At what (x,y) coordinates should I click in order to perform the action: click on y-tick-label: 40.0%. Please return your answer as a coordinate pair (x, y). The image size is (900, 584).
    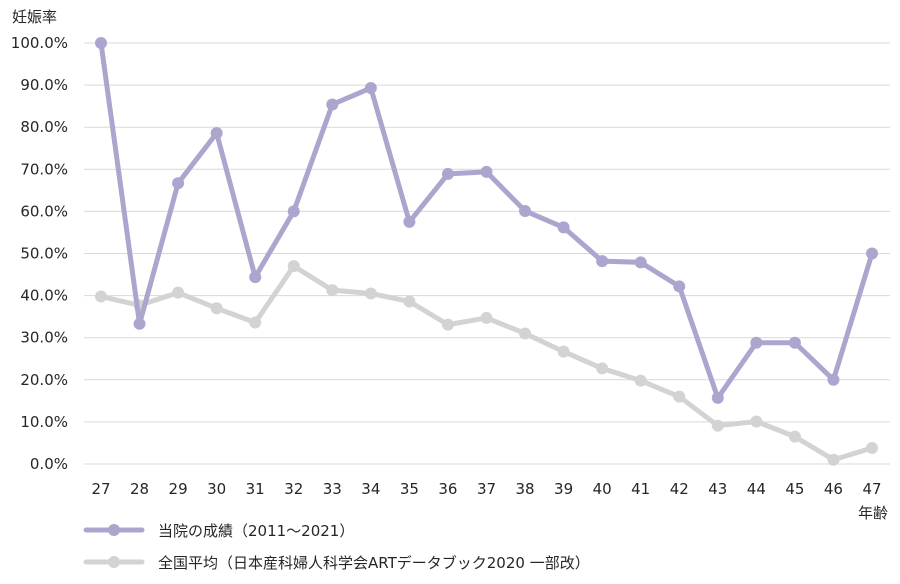
    Looking at the image, I should click on (44, 296).